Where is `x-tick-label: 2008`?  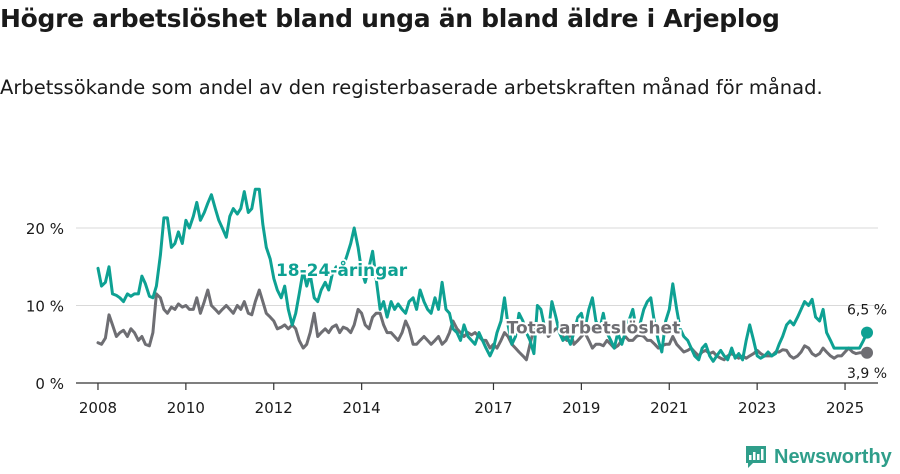 x-tick-label: 2008 is located at coordinates (98, 408).